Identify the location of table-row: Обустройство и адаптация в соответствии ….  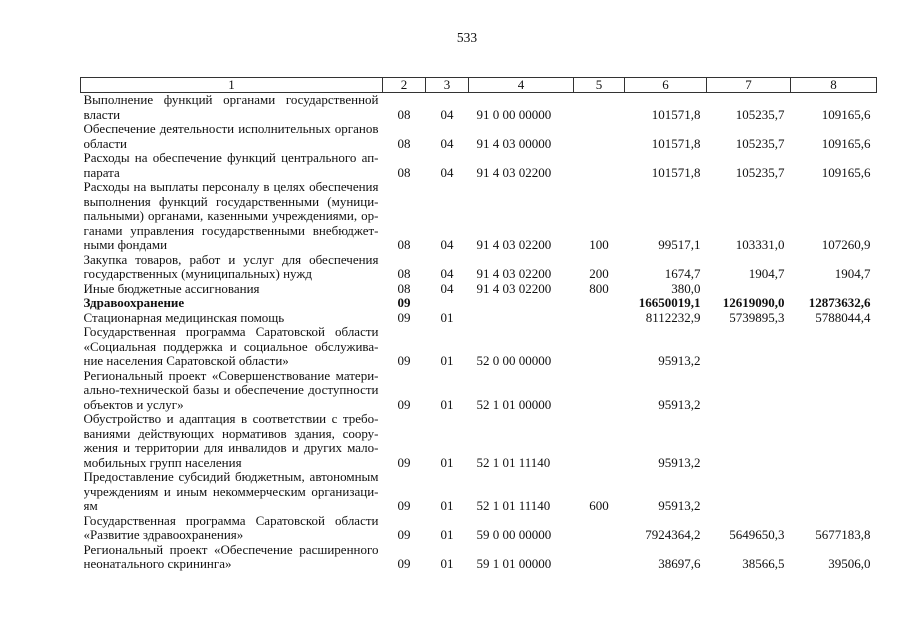
(479, 441).